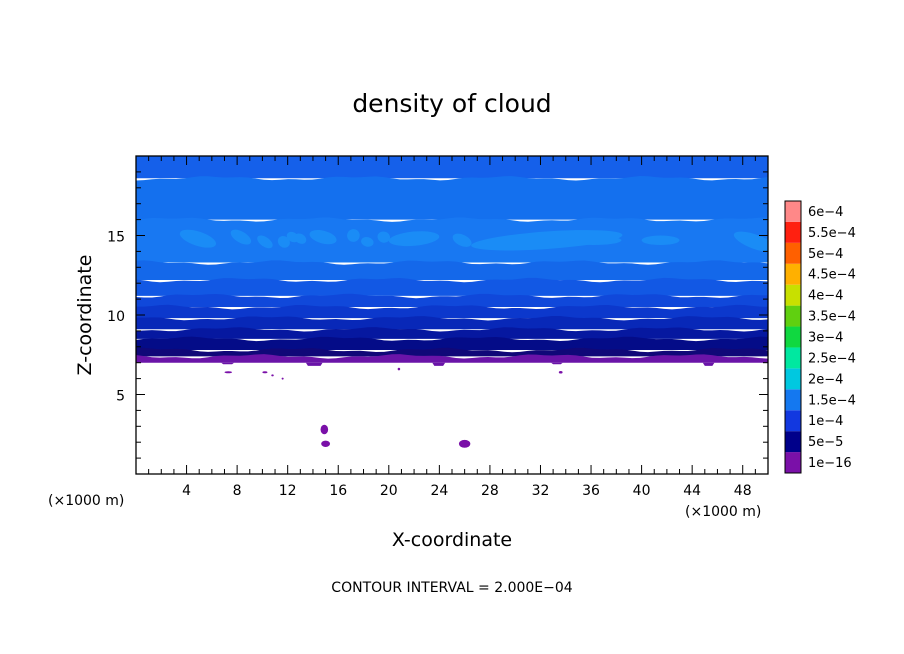  Describe the element at coordinates (743, 491) in the screenshot. I see `x-tick-label: 48` at that location.